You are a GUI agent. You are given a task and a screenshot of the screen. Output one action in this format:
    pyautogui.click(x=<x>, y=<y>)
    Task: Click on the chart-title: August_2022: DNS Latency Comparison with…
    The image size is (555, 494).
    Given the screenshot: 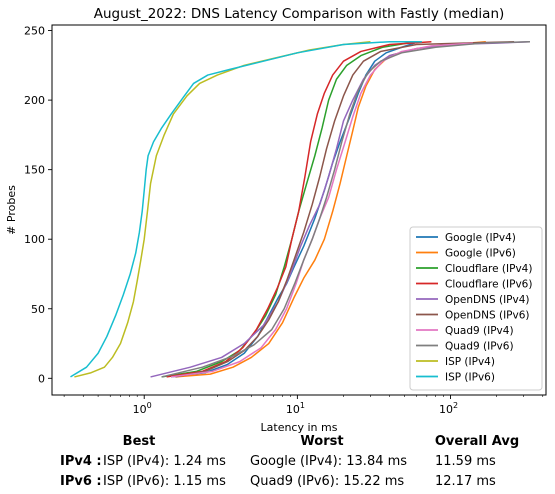 What is the action you would take?
    pyautogui.click(x=299, y=14)
    